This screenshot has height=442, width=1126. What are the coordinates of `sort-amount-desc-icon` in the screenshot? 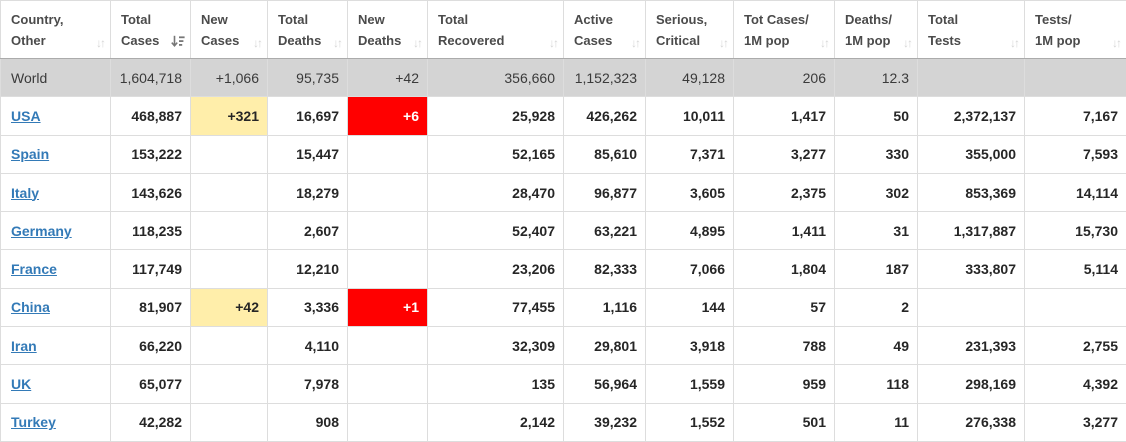 It's located at (178, 41).